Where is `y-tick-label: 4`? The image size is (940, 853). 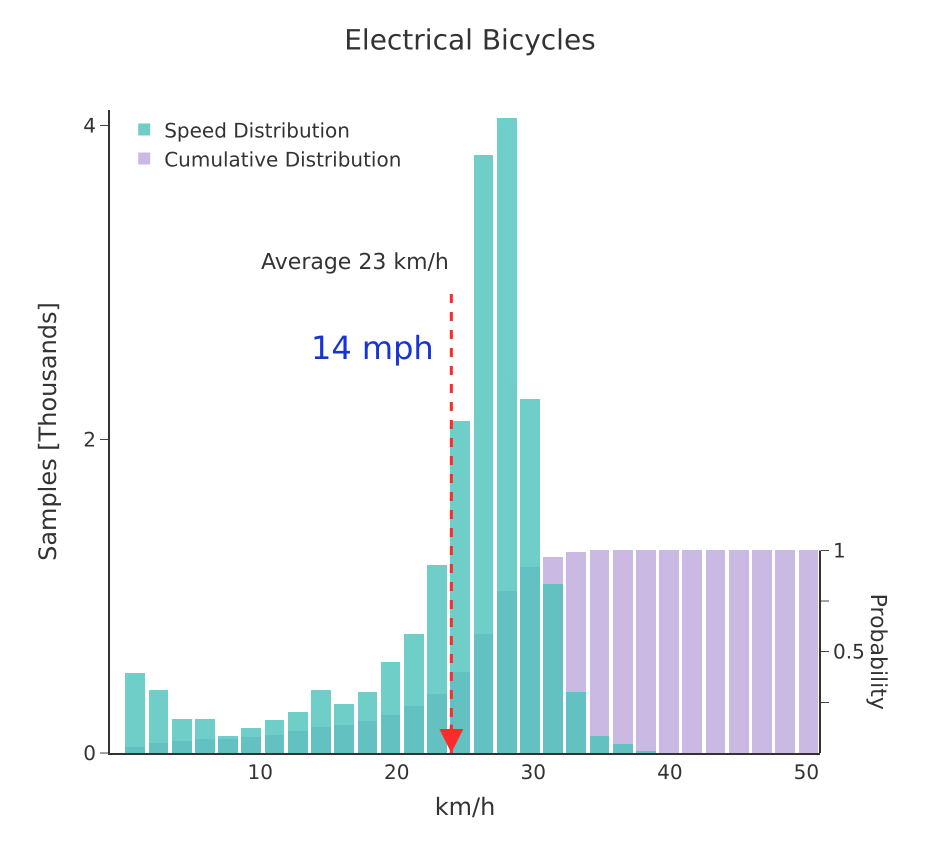 y-tick-label: 4 is located at coordinates (89, 126).